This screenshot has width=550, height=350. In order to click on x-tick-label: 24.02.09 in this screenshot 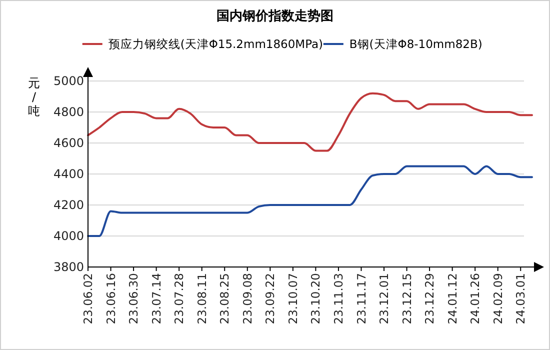, I will do `click(497, 298)`.